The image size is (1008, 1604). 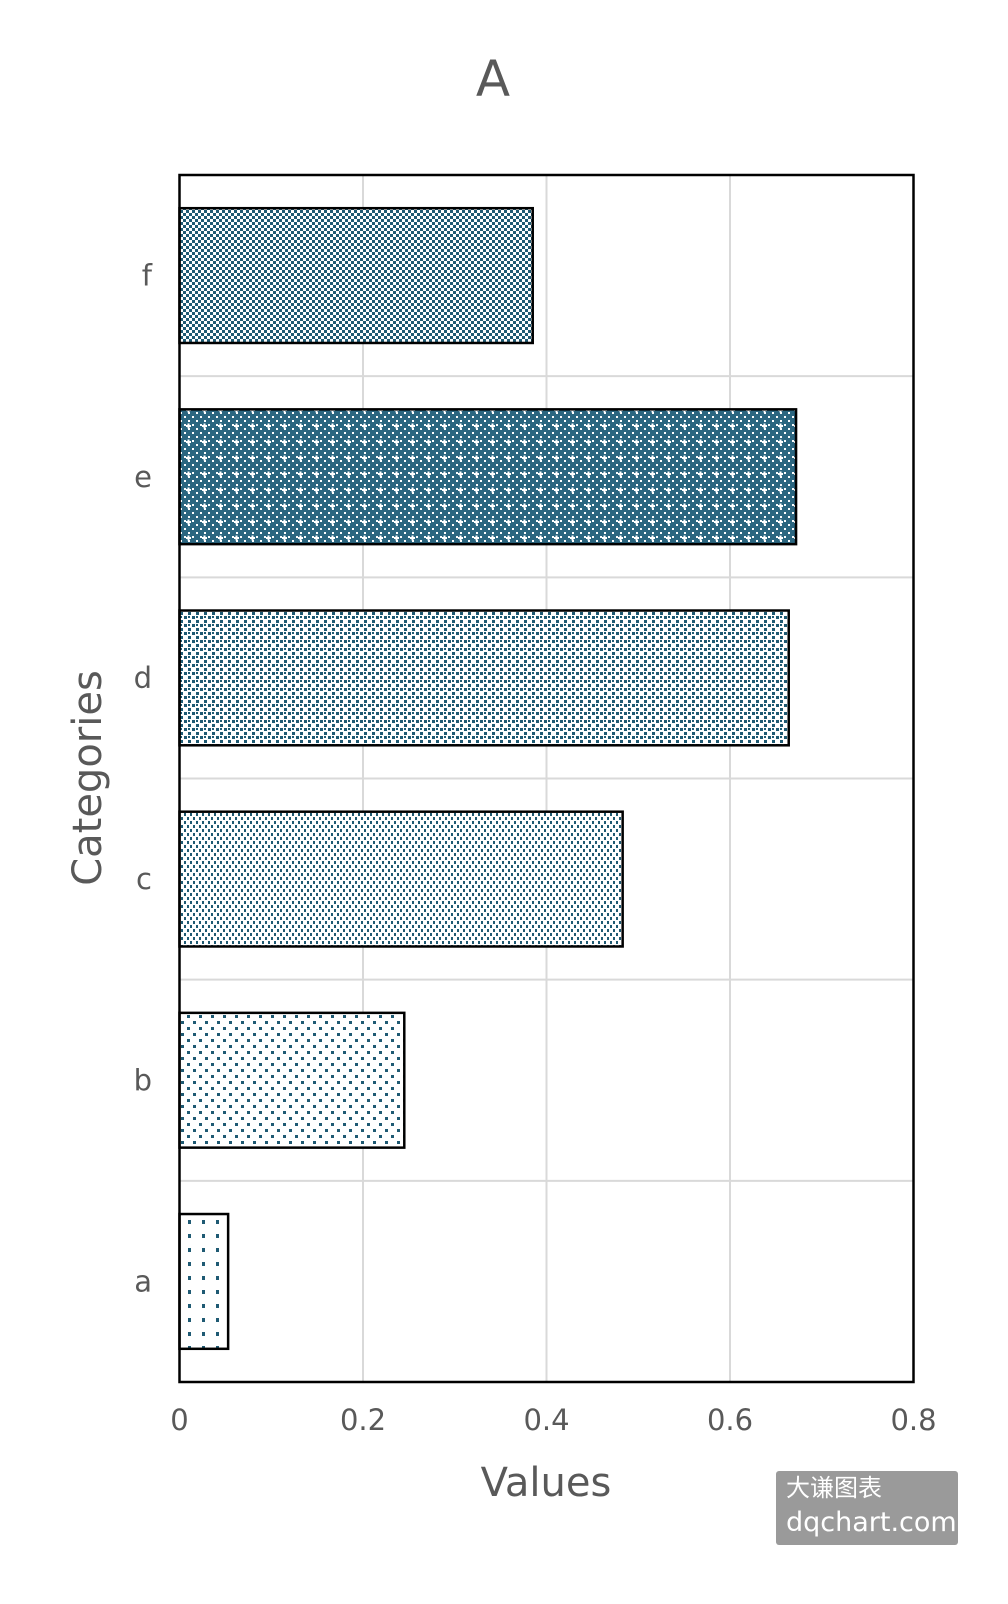 What do you see at coordinates (488, 477) in the screenshot?
I see `bar-e` at bounding box center [488, 477].